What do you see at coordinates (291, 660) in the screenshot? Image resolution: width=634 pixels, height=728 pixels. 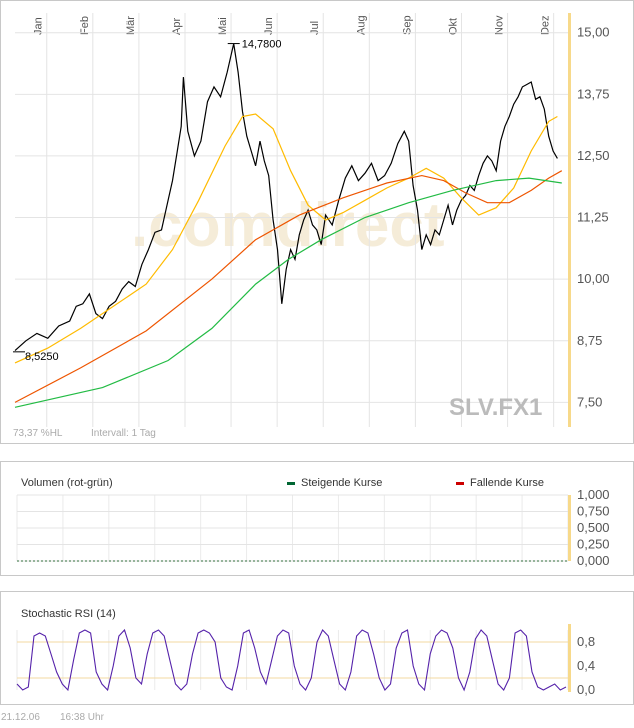 I see `rsi-line` at bounding box center [291, 660].